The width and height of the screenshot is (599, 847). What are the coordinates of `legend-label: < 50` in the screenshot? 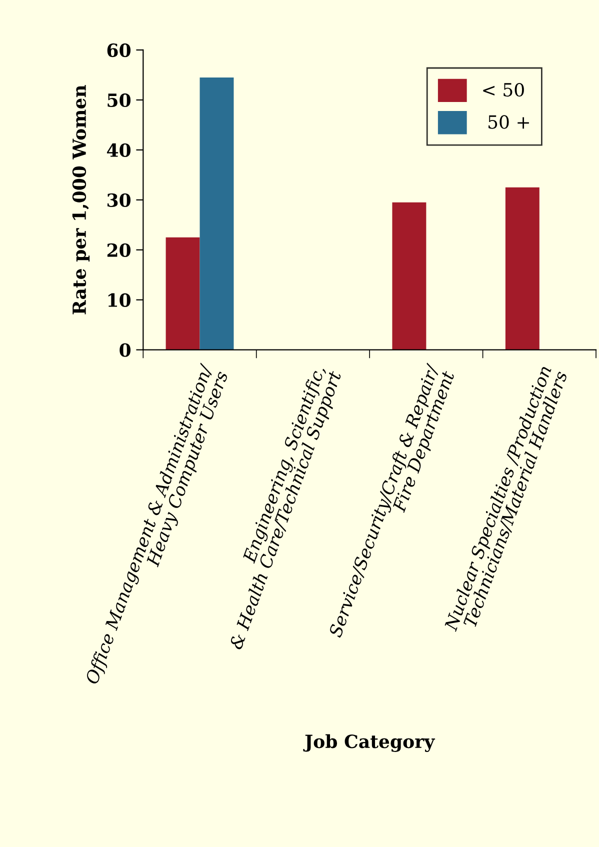 It's located at (503, 89).